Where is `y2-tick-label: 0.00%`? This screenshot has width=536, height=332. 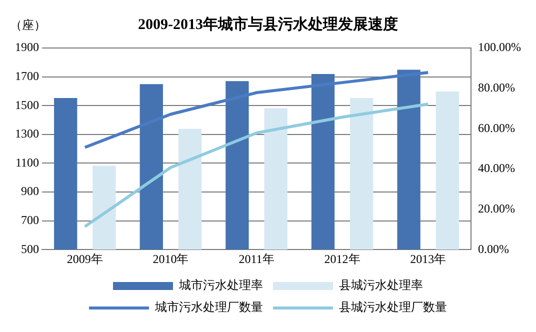
y2-tick-label: 0.00% is located at coordinates (494, 249).